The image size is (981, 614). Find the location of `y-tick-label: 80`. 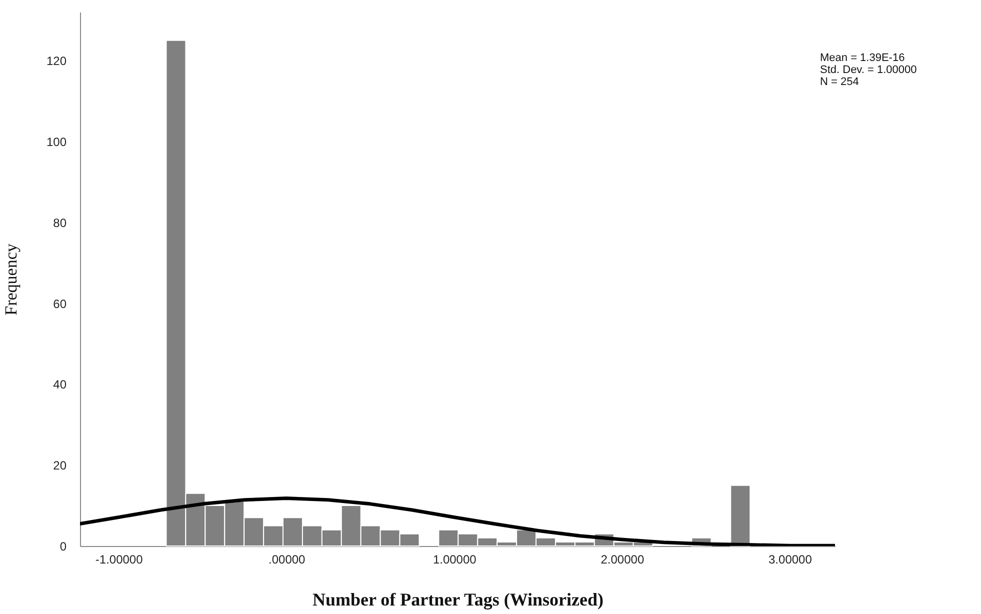

y-tick-label: 80 is located at coordinates (60, 223).